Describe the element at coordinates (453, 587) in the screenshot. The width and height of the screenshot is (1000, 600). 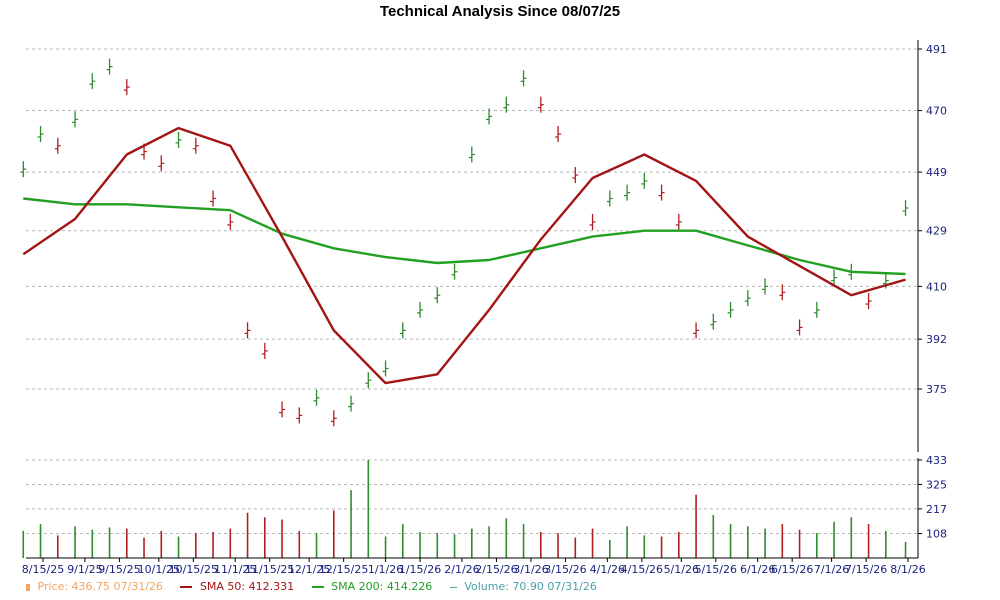
I see `legend-volume-swatch` at that location.